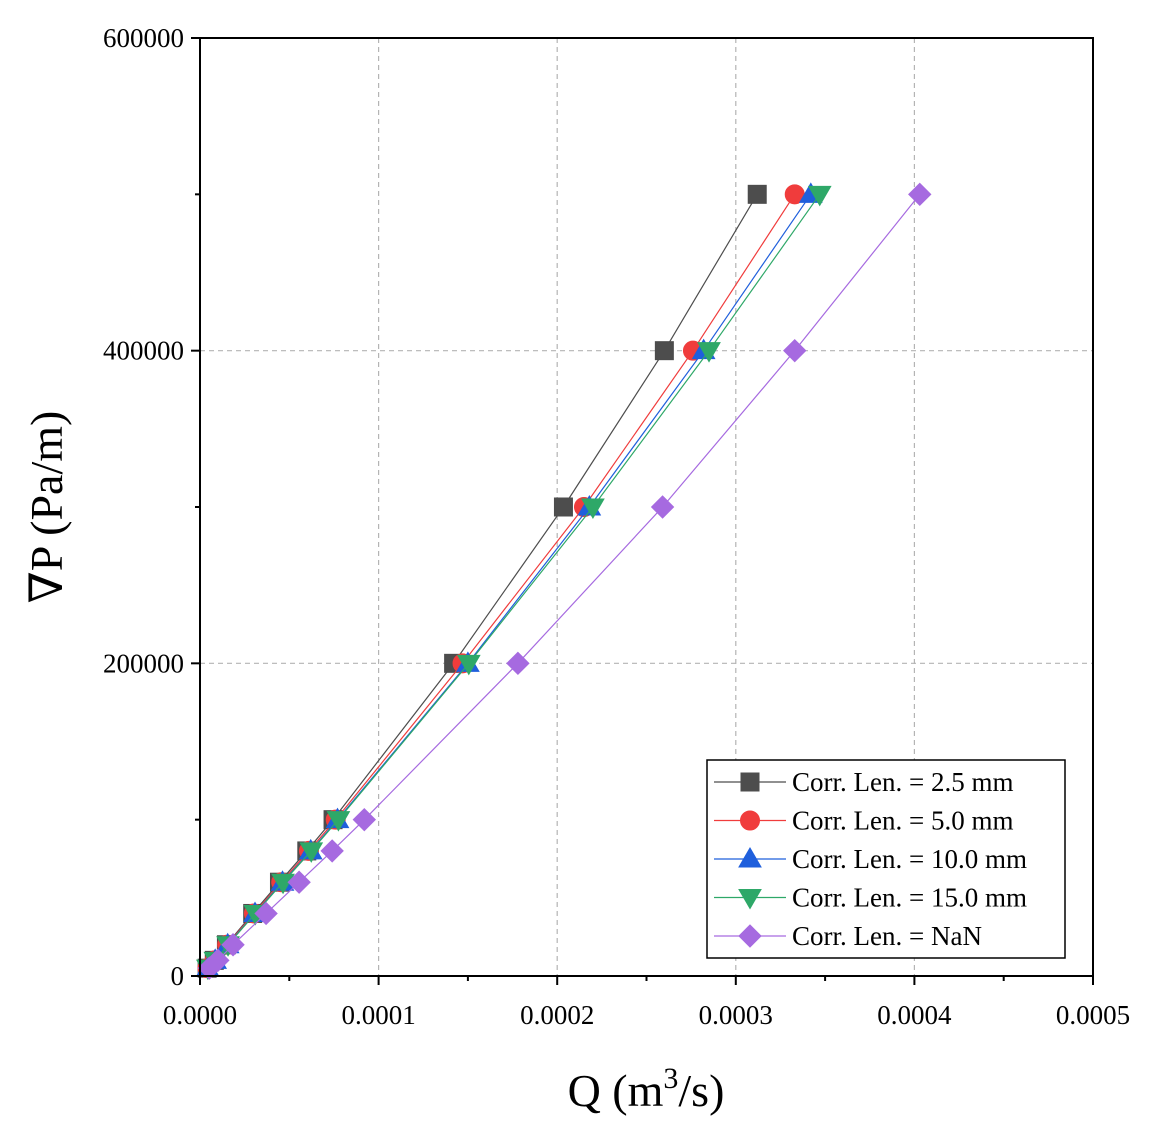 Image resolution: width=1154 pixels, height=1132 pixels. I want to click on x-tick-label: 0.0000, so click(200, 1015).